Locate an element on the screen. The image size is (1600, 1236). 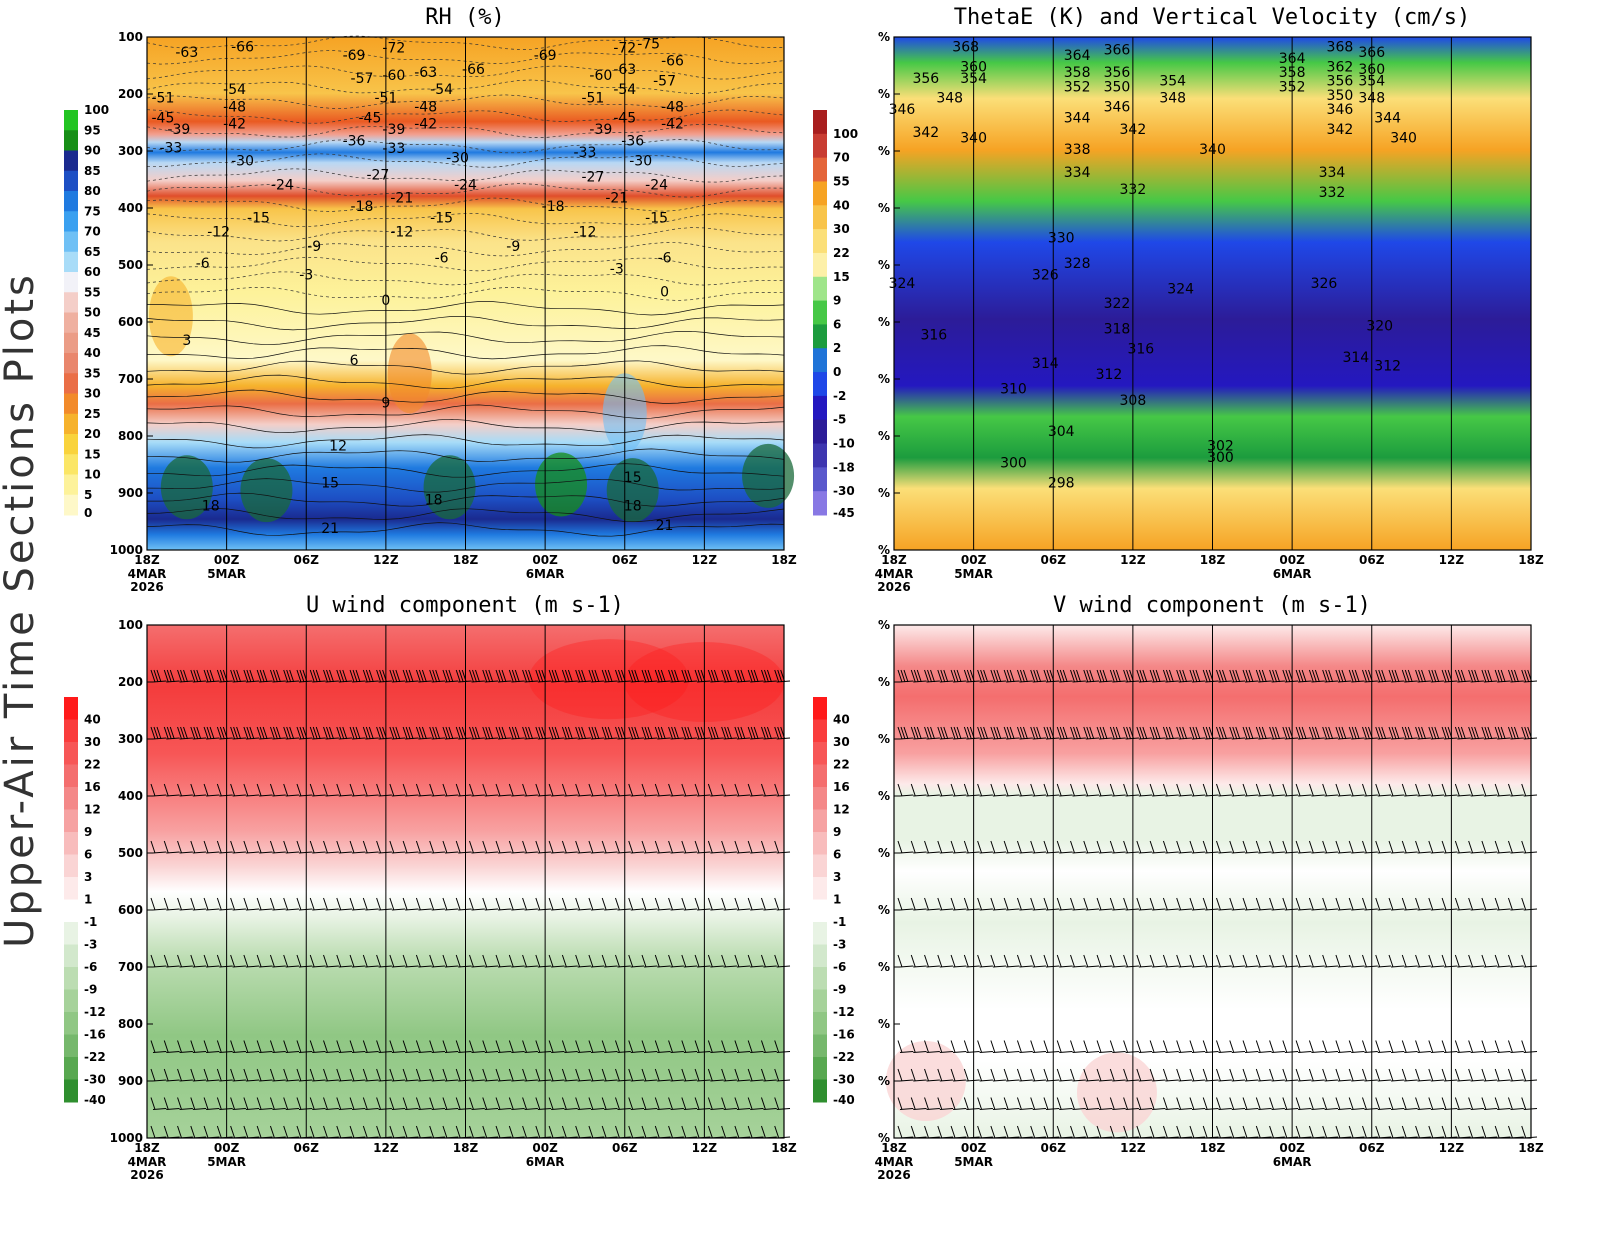
rh-pressure-tick: 300 is located at coordinates (130, 151).